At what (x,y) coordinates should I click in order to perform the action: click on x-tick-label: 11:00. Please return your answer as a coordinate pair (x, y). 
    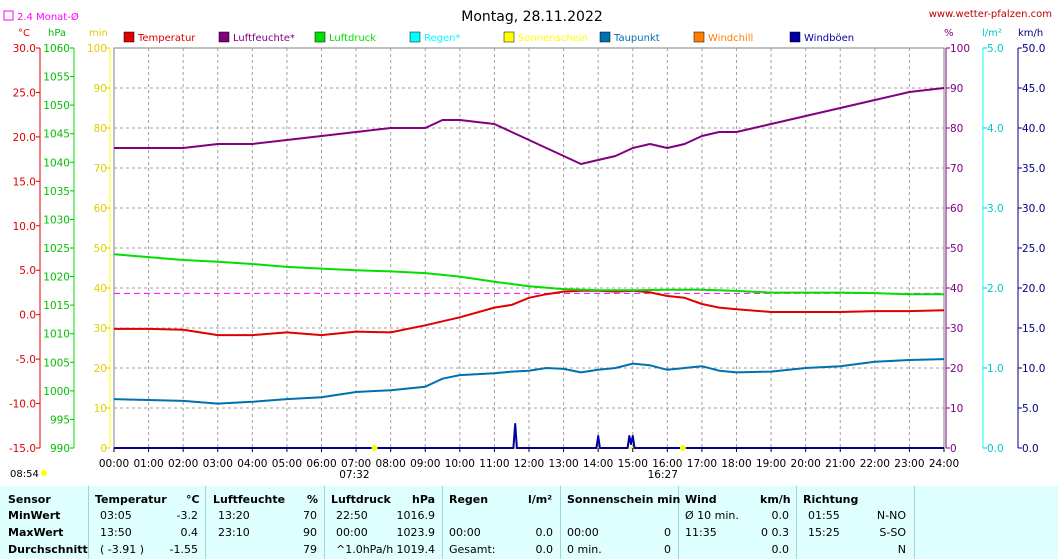
    Looking at the image, I should click on (494, 464).